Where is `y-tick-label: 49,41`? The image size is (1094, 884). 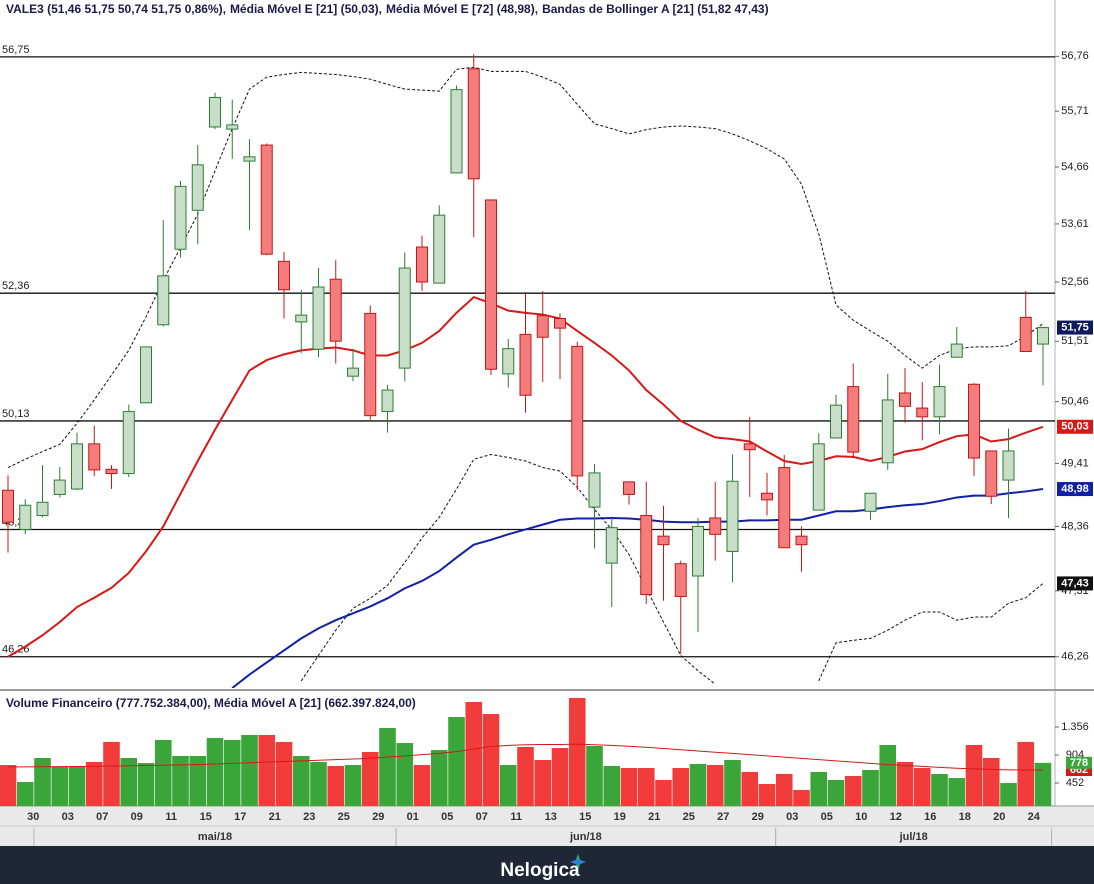 y-tick-label: 49,41 is located at coordinates (1075, 463).